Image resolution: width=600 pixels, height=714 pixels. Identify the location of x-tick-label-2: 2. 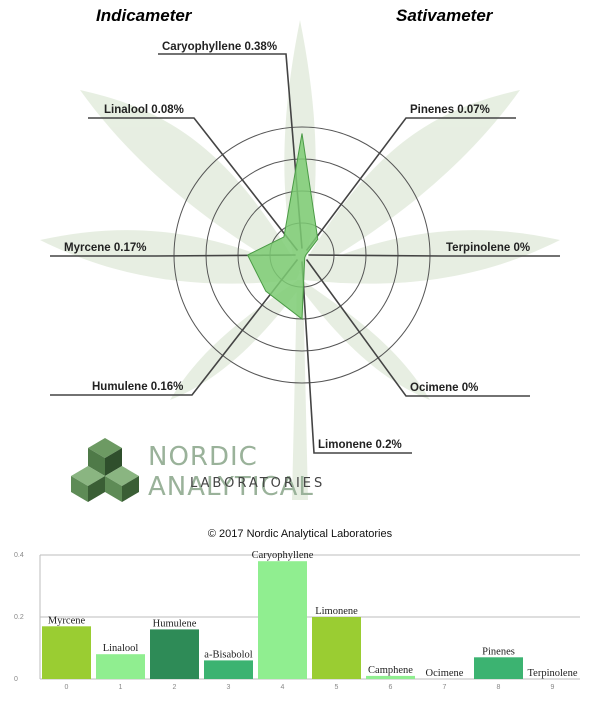
(175, 687).